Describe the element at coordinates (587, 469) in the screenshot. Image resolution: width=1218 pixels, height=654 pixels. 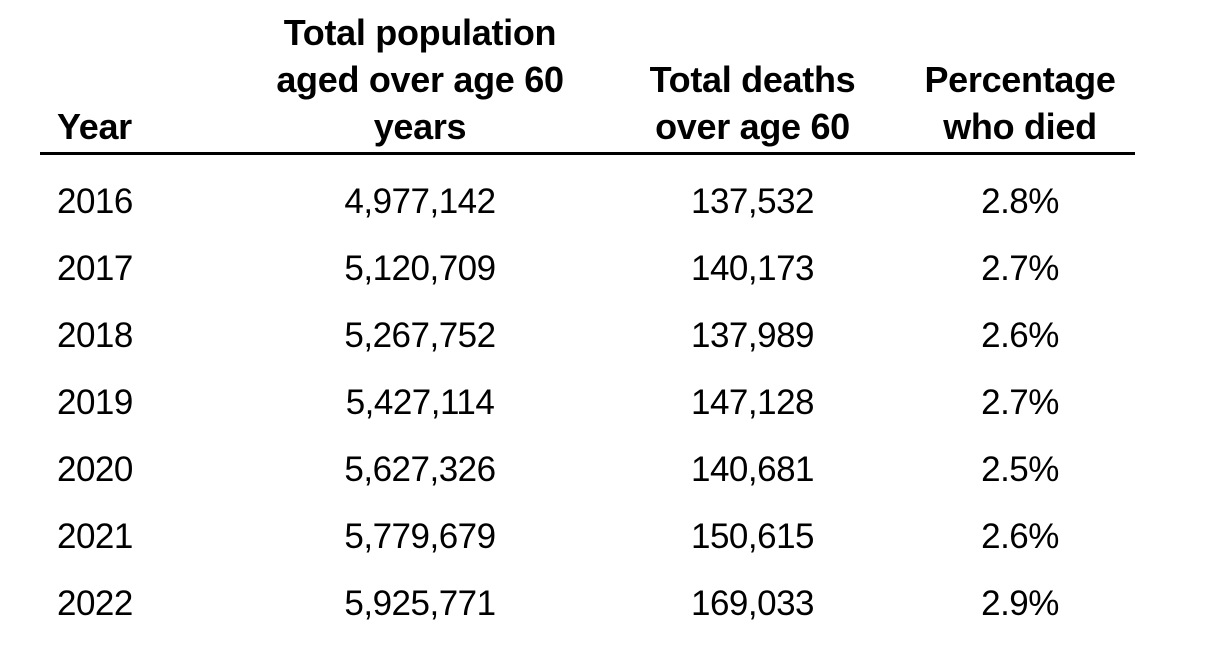
I see `table-row: 2020 5,627,326 140,681 2.5%` at that location.